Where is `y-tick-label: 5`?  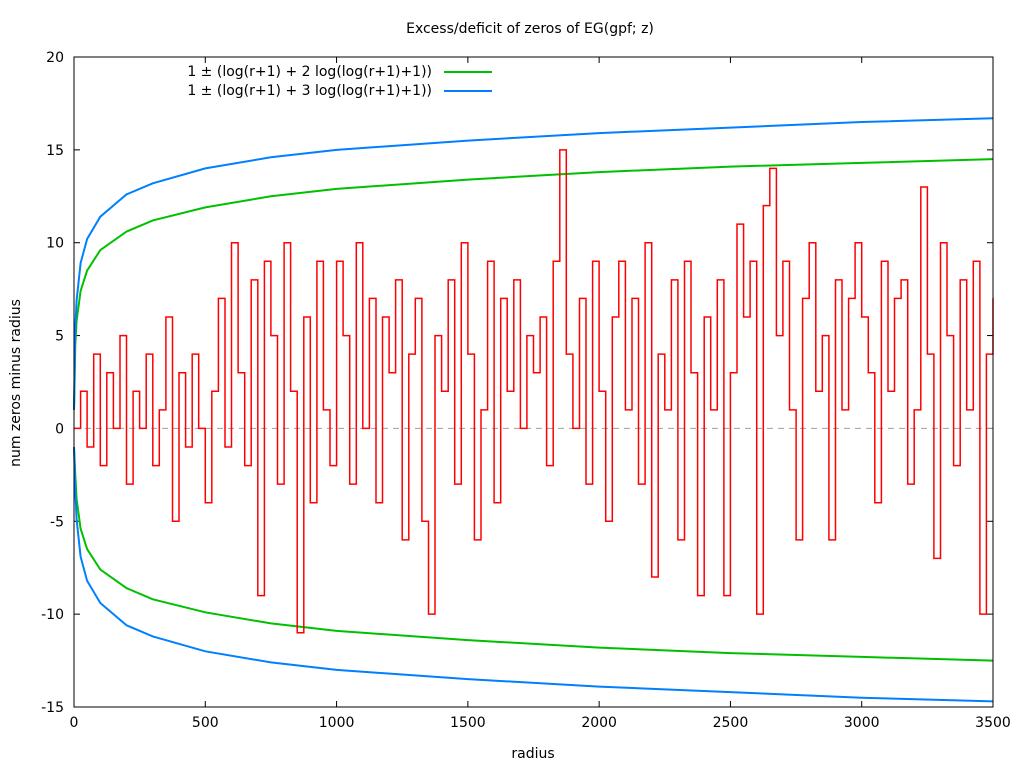
y-tick-label: 5 is located at coordinates (59, 337).